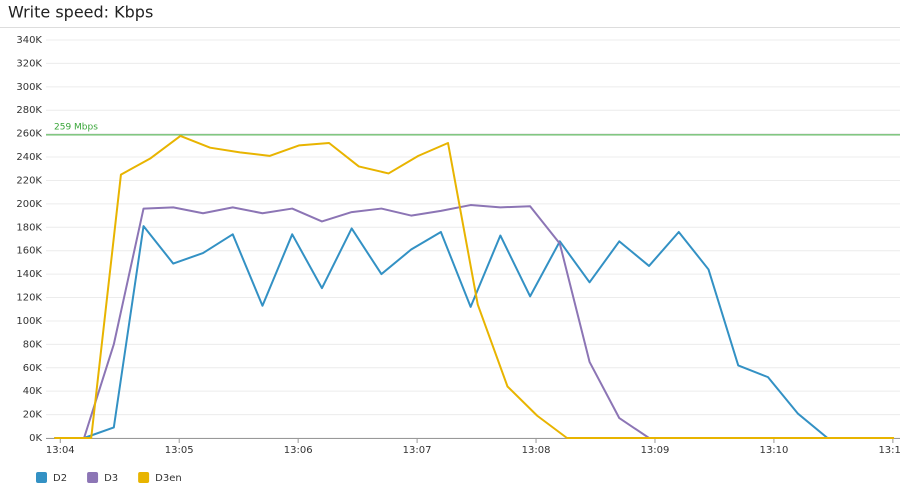  What do you see at coordinates (29, 87) in the screenshot?
I see `y-tick-label: 300K` at bounding box center [29, 87].